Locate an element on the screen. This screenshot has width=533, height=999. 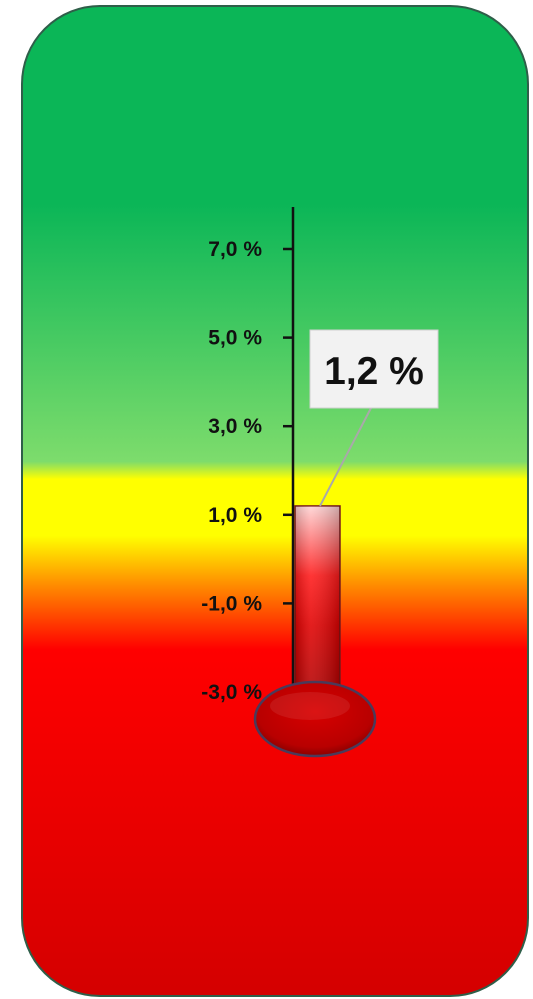
value-label-leader-line is located at coordinates (345, 457).